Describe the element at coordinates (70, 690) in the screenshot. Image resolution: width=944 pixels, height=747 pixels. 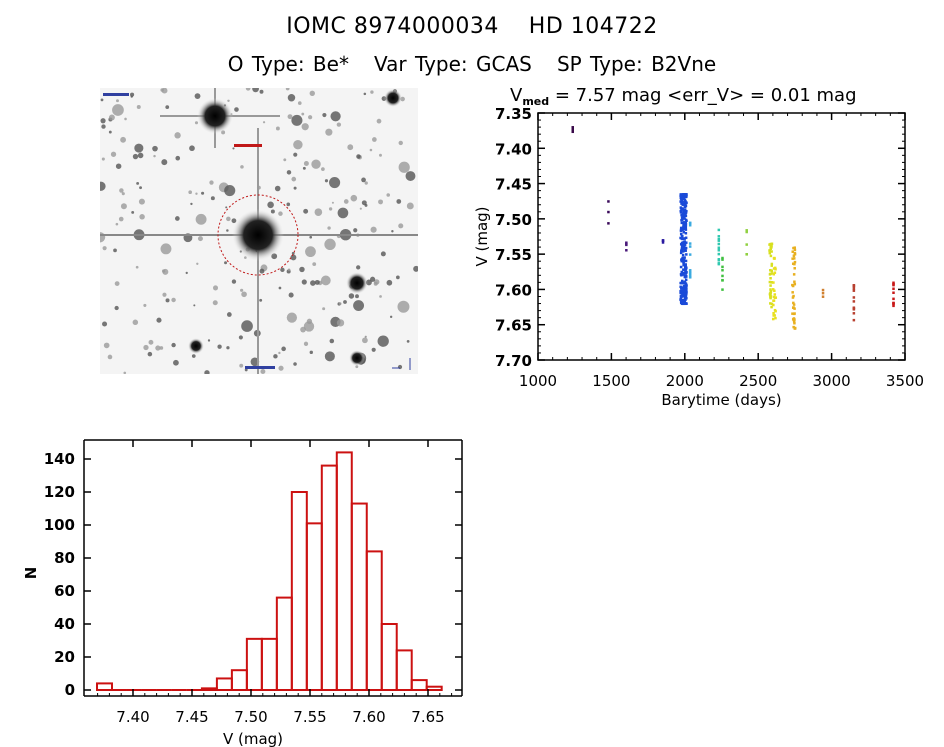
I see `hist-y-tick-label: 0` at that location.